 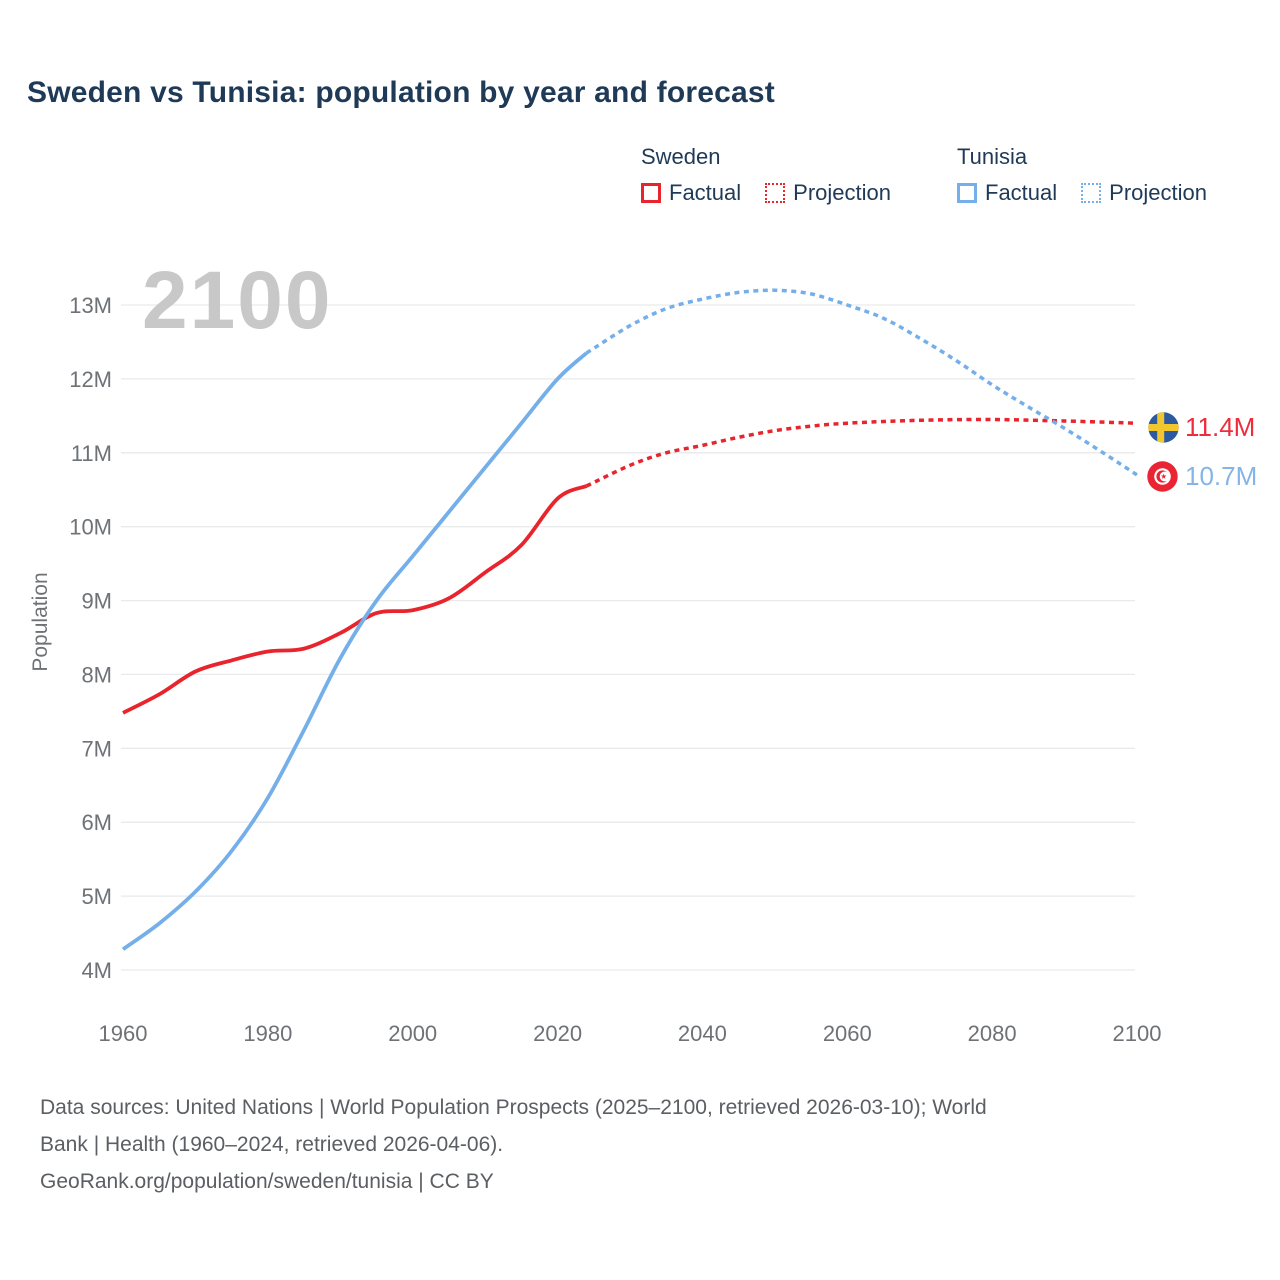 What do you see at coordinates (90, 527) in the screenshot?
I see `y-tick-10M: 10M` at bounding box center [90, 527].